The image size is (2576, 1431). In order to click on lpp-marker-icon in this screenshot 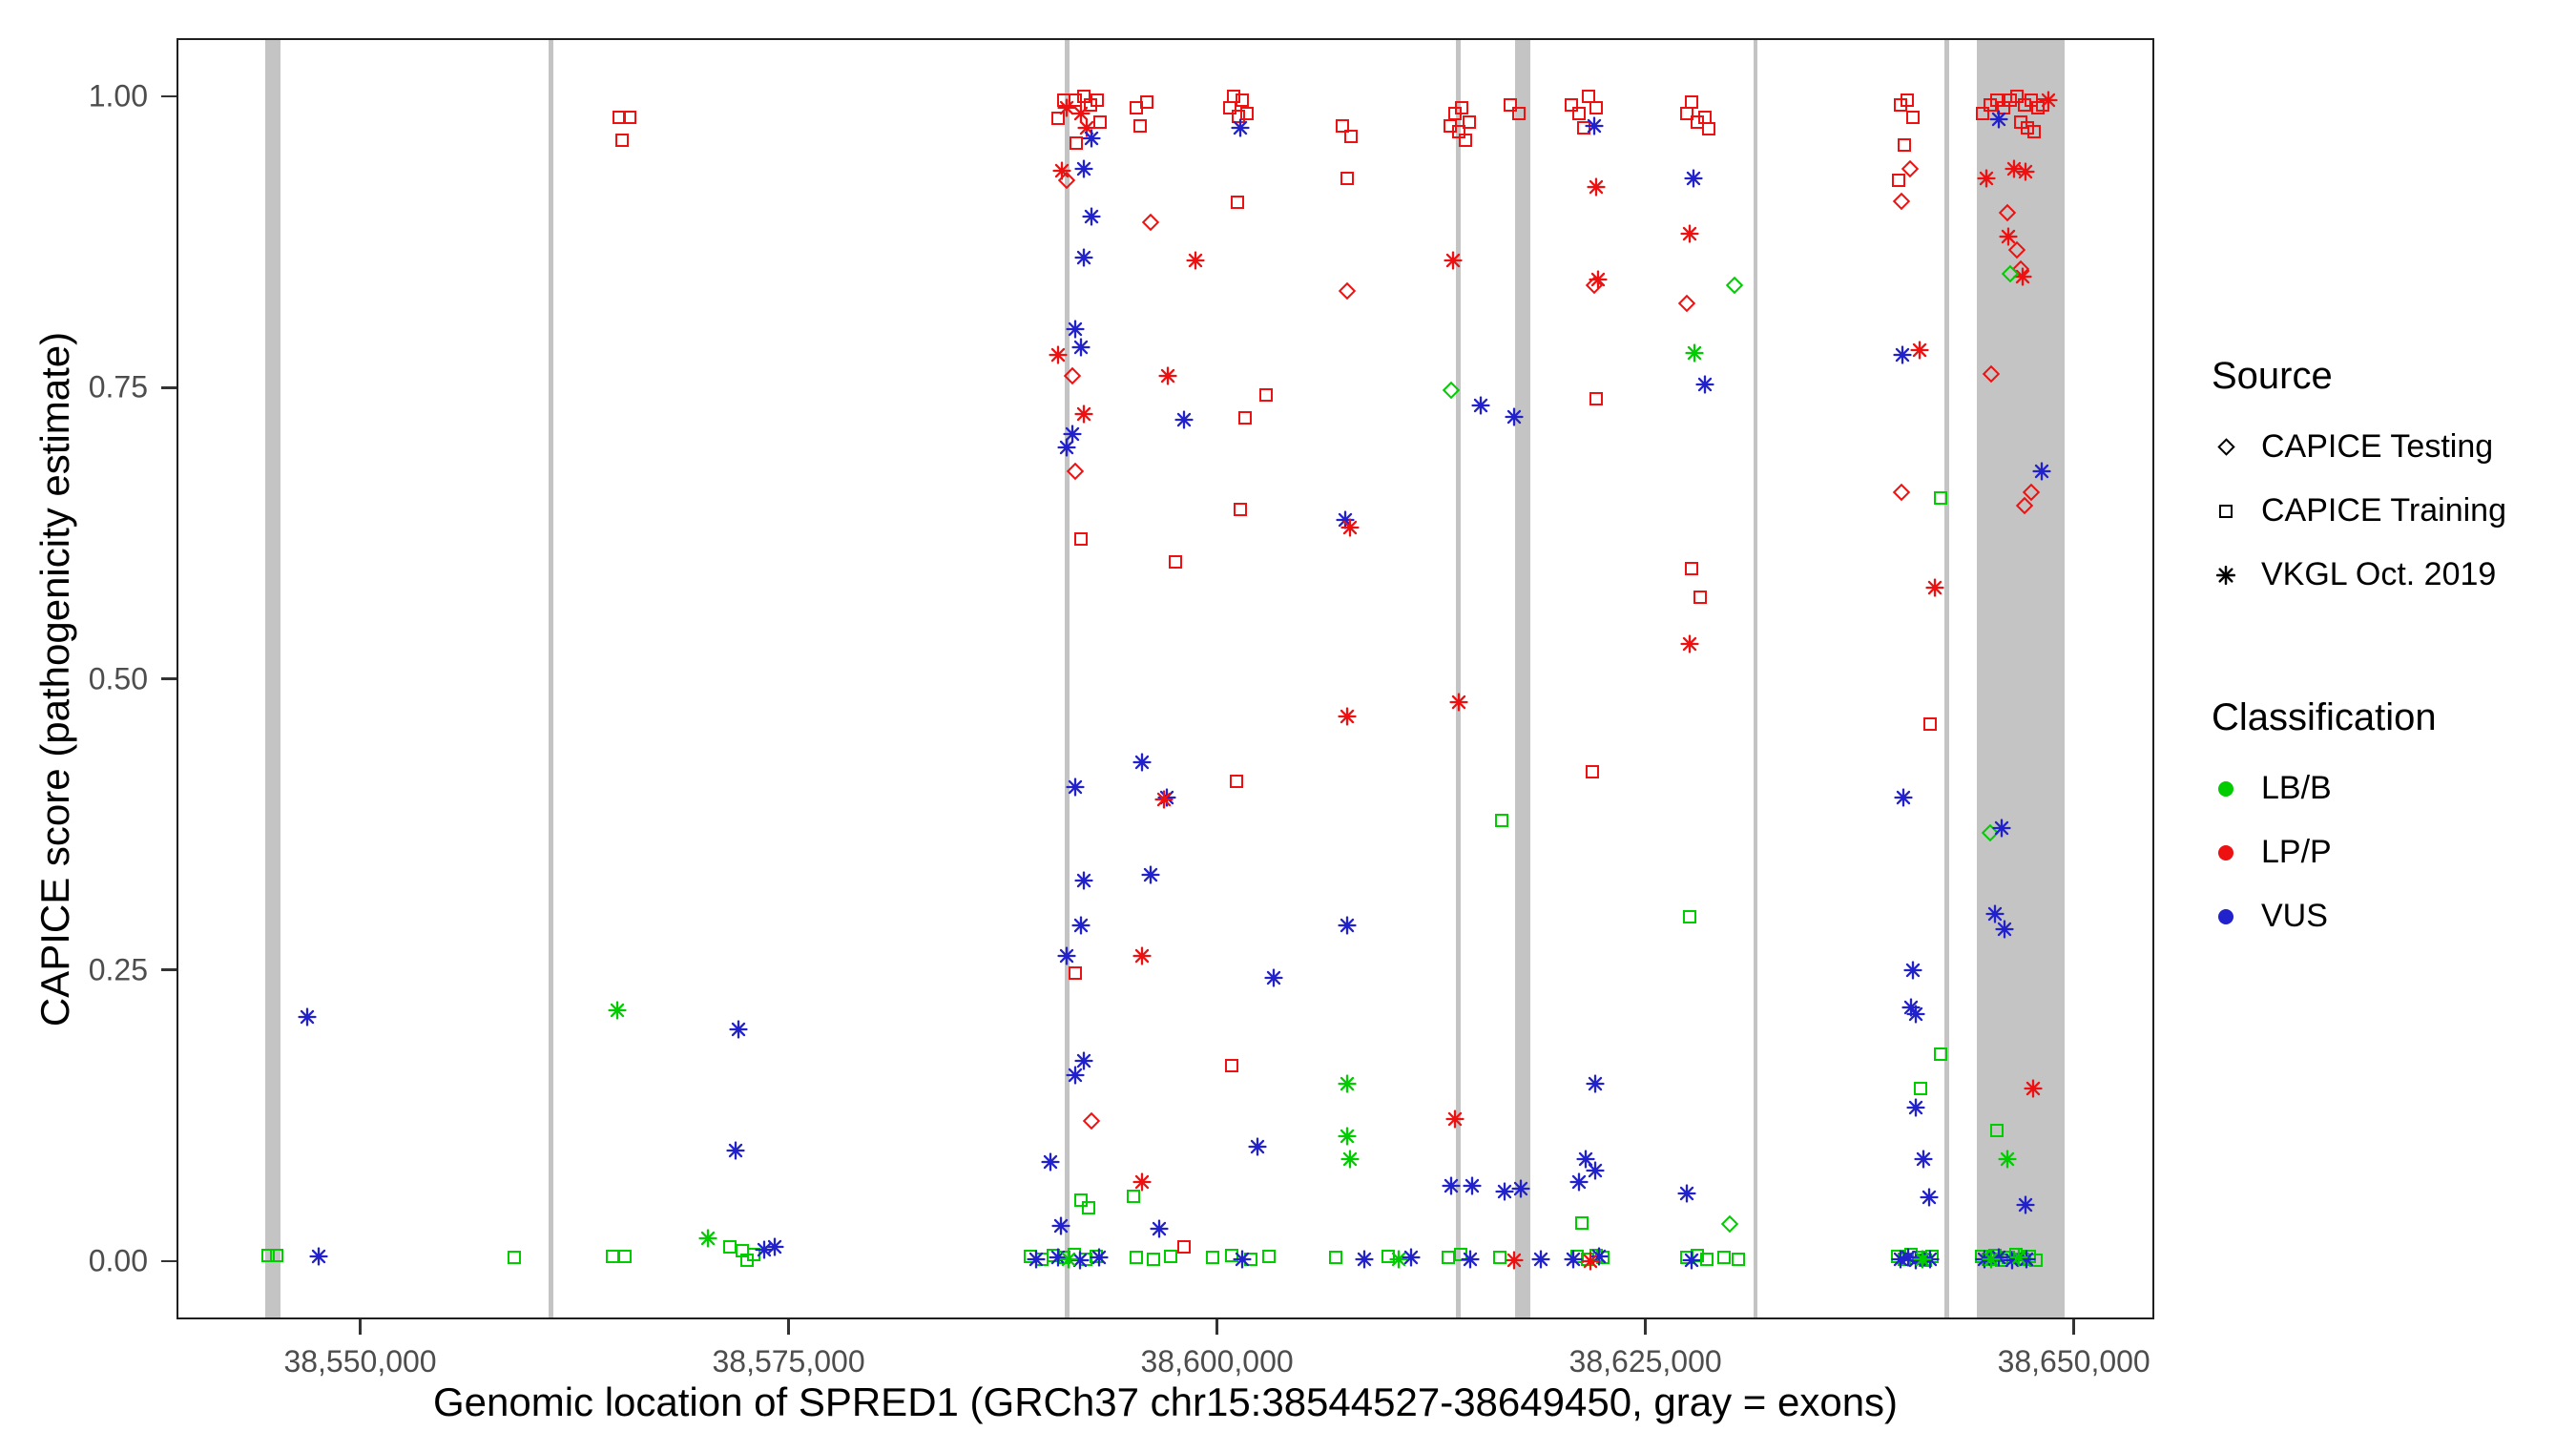, I will do `click(2226, 852)`.